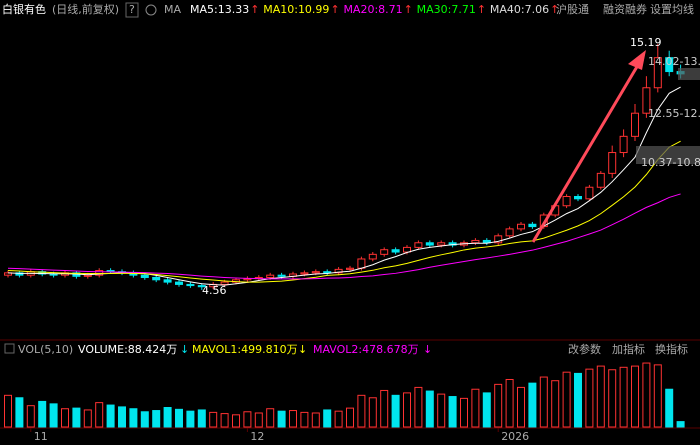  I want to click on ma-value: MA40:7.06, so click(519, 9).